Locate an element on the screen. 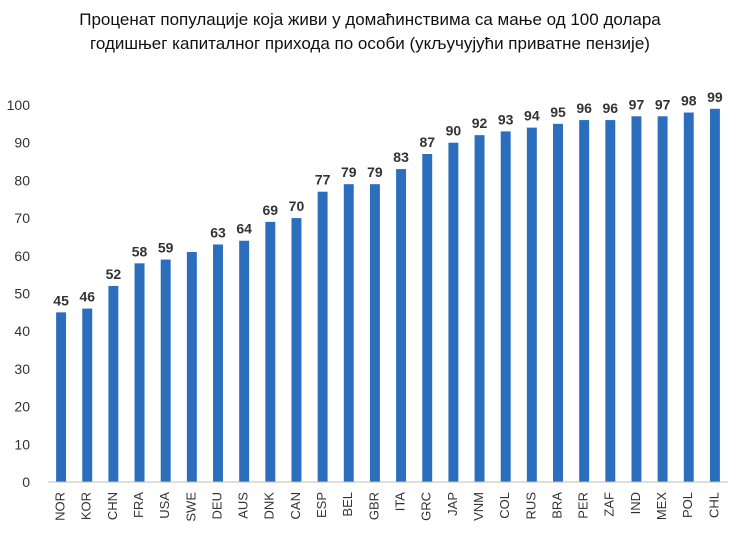 The height and width of the screenshot is (535, 740). x-tick-label: PER is located at coordinates (583, 505).